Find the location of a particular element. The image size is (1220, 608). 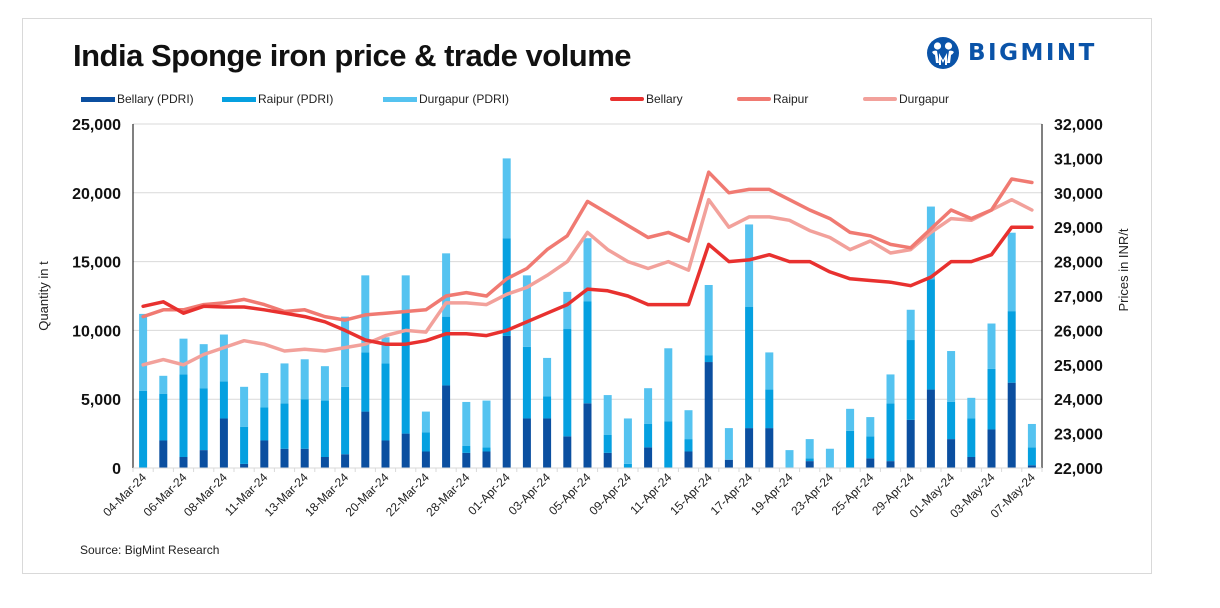

legend-item-bellary: Bellary is located at coordinates (646, 99).